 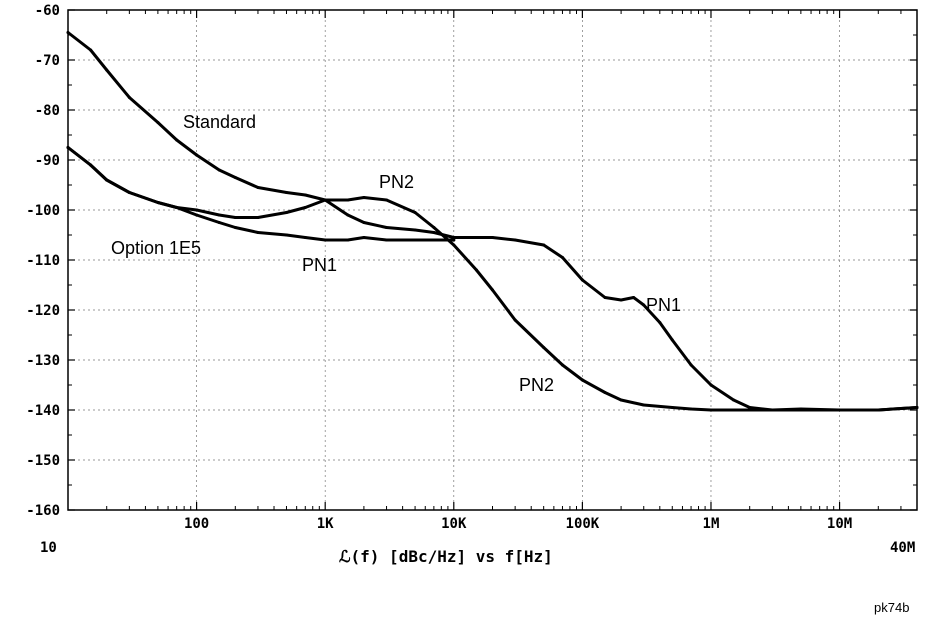 What do you see at coordinates (47, 161) in the screenshot?
I see `y-tick-label: -90` at bounding box center [47, 161].